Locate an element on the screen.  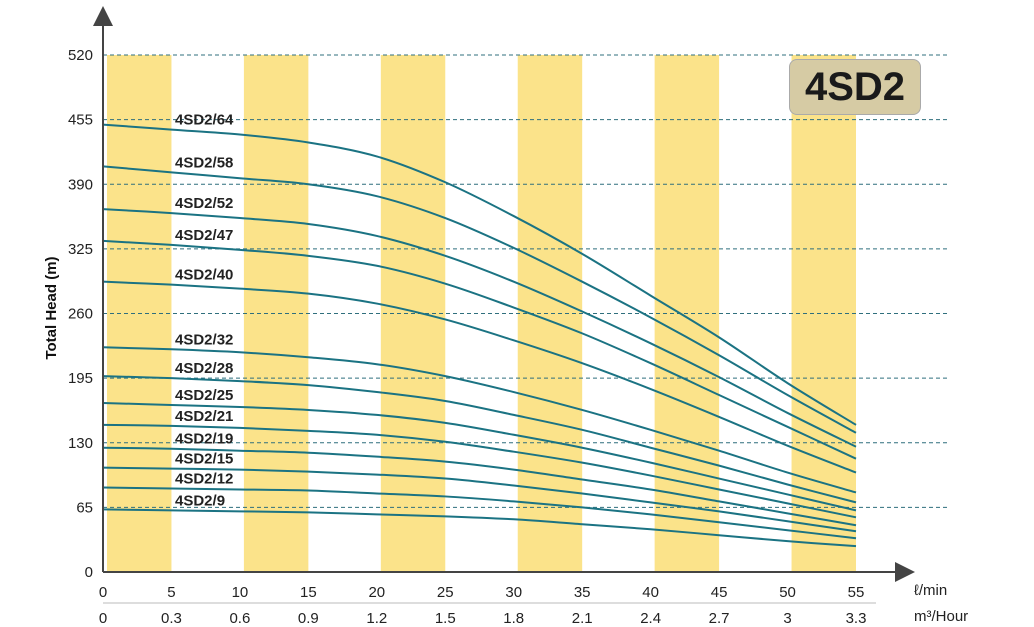
curve-label: 4SD2/52 is located at coordinates (204, 203).